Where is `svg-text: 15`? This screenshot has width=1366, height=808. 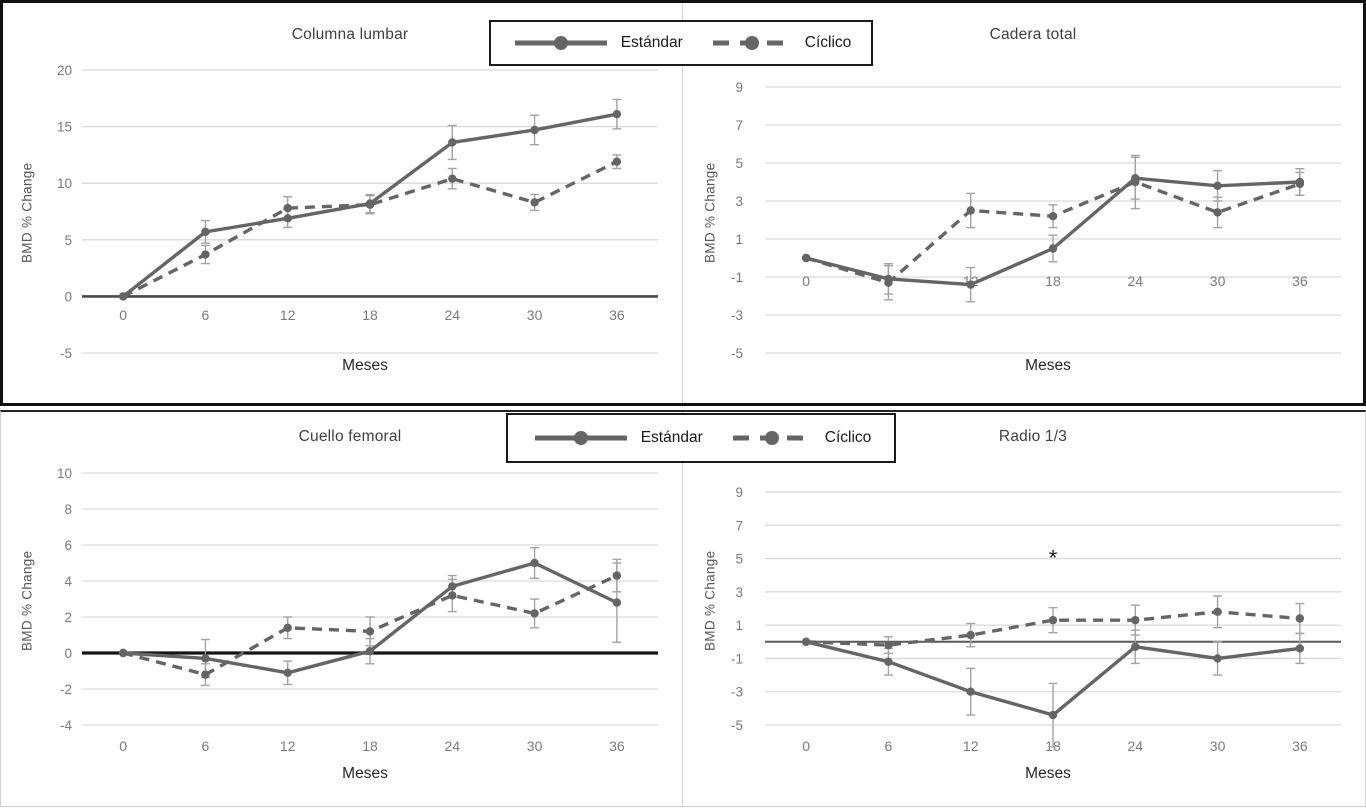
svg-text: 15 is located at coordinates (64, 127).